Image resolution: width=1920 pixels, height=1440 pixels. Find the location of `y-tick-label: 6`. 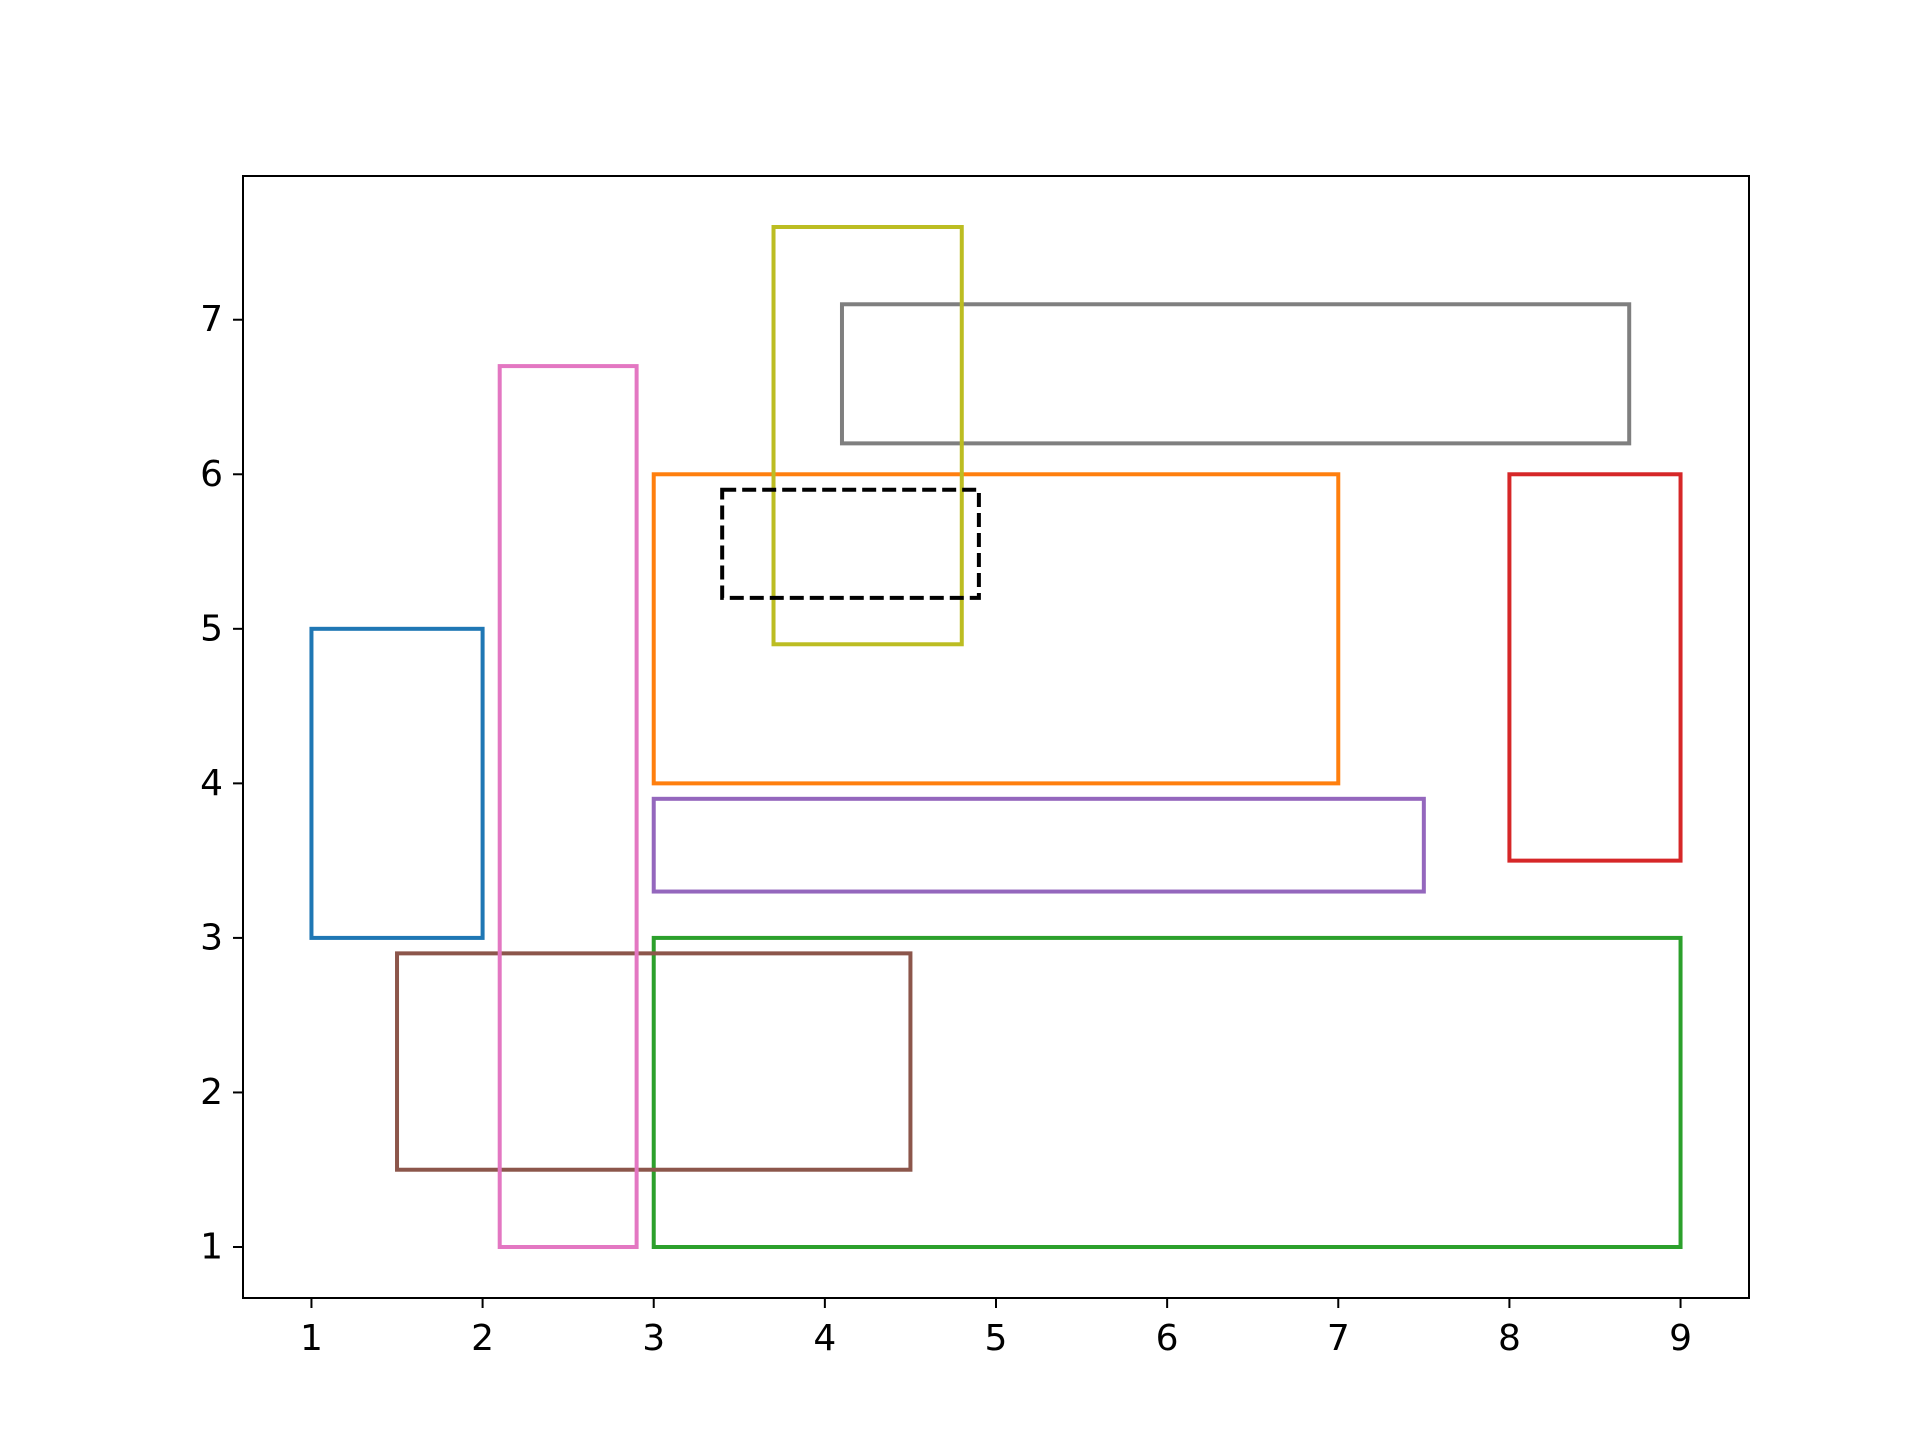

y-tick-label: 6 is located at coordinates (211, 474).